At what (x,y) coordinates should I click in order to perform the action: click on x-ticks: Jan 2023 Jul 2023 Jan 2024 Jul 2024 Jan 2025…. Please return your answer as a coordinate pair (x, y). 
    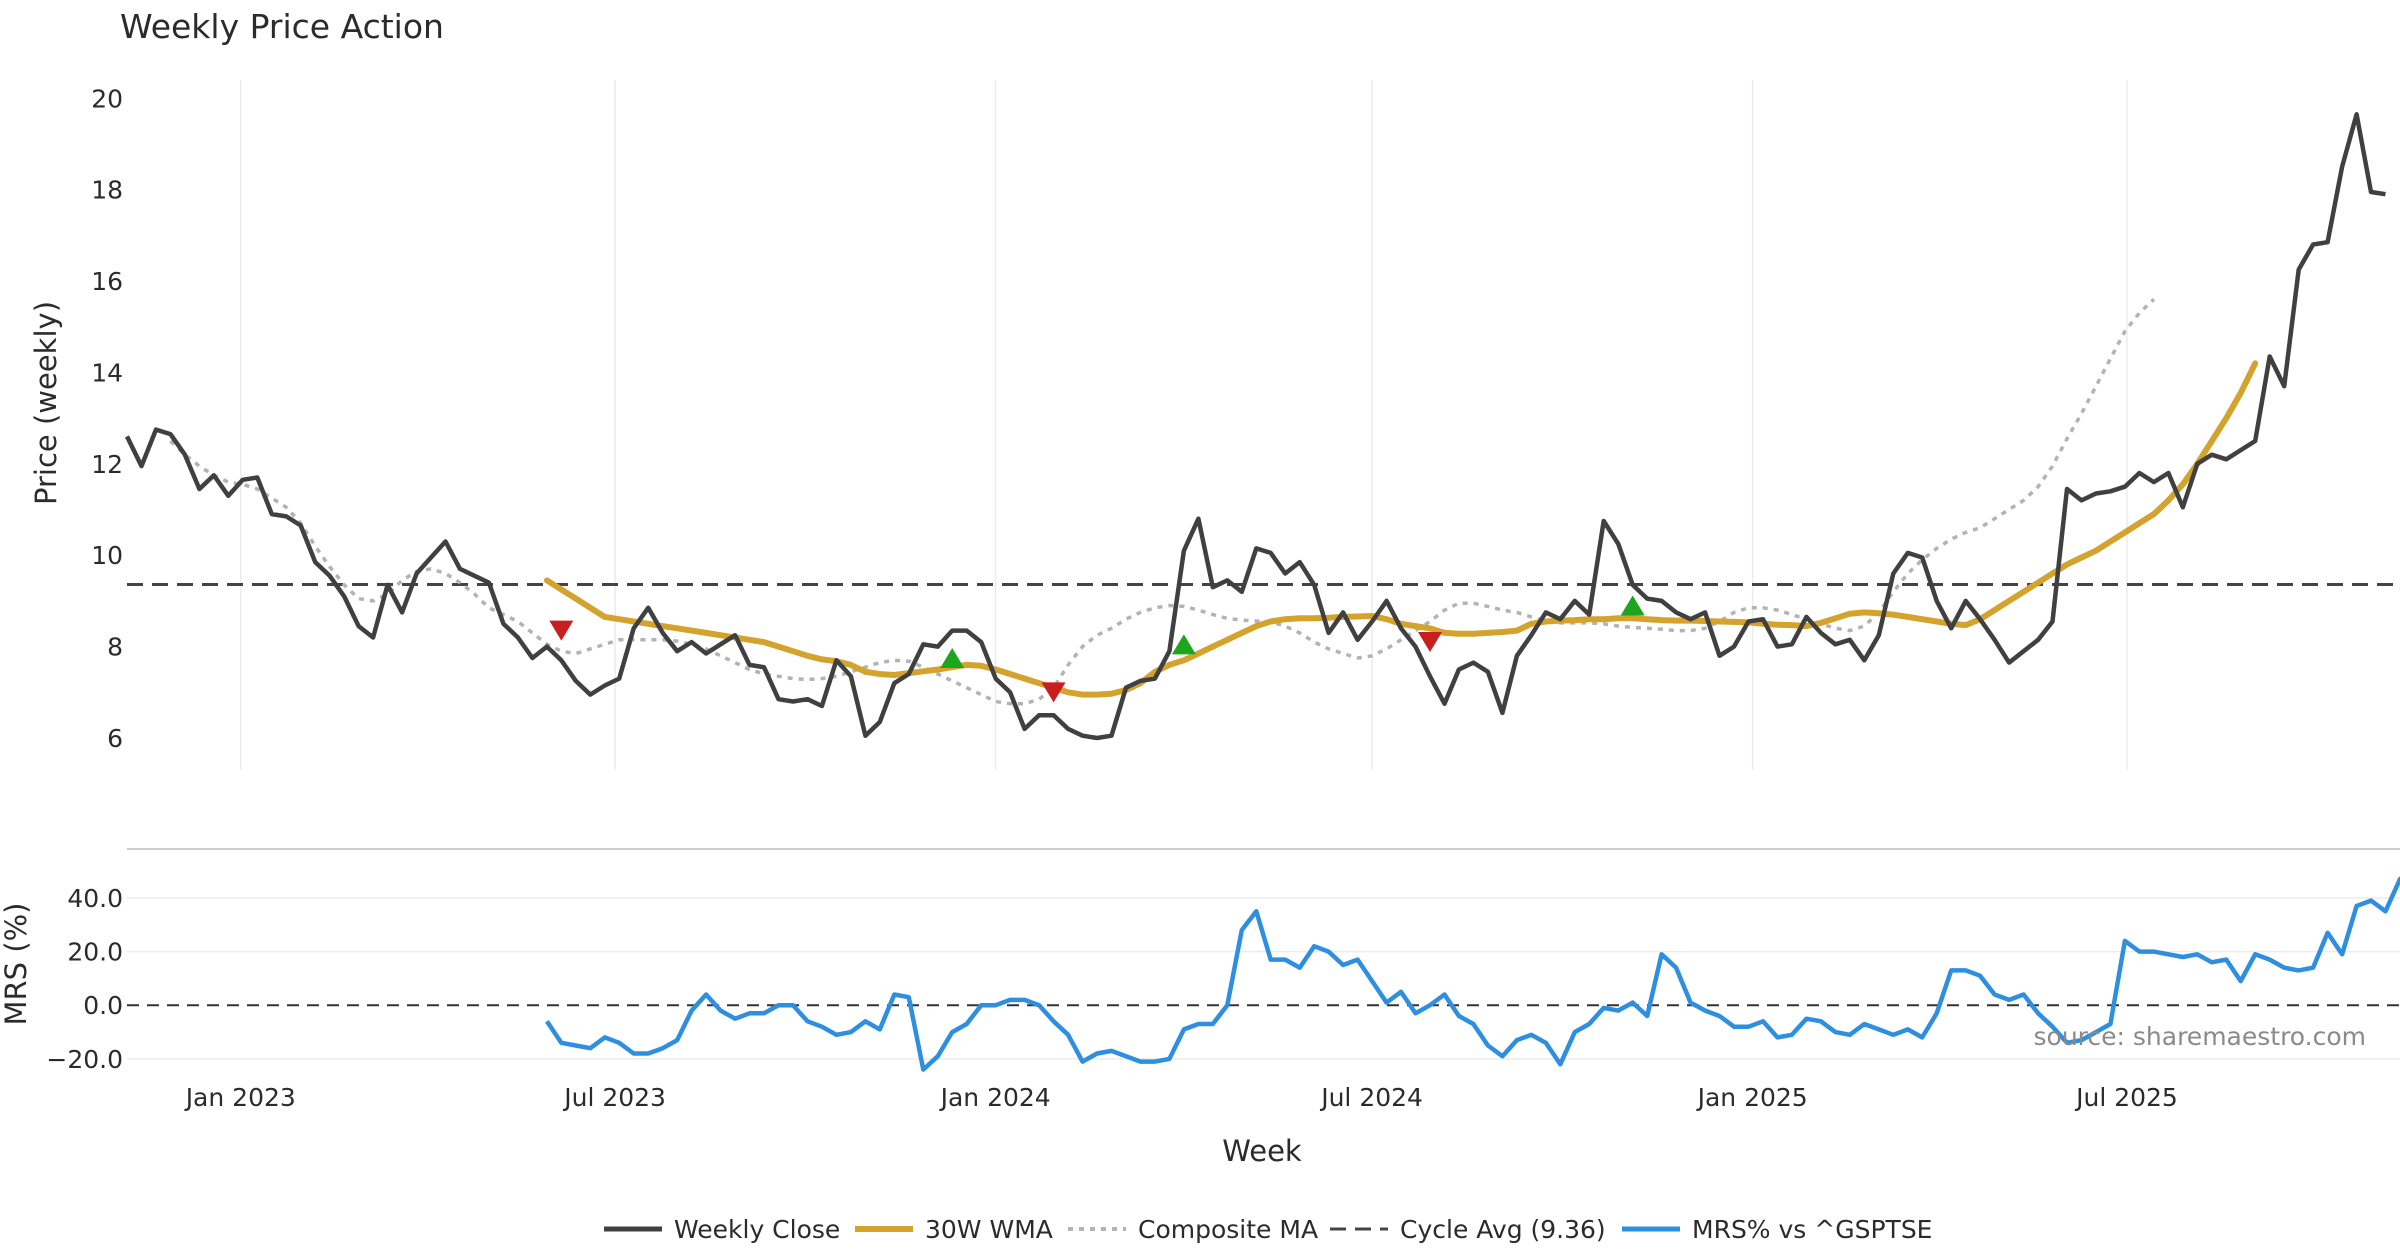
    Looking at the image, I should click on (1181, 1097).